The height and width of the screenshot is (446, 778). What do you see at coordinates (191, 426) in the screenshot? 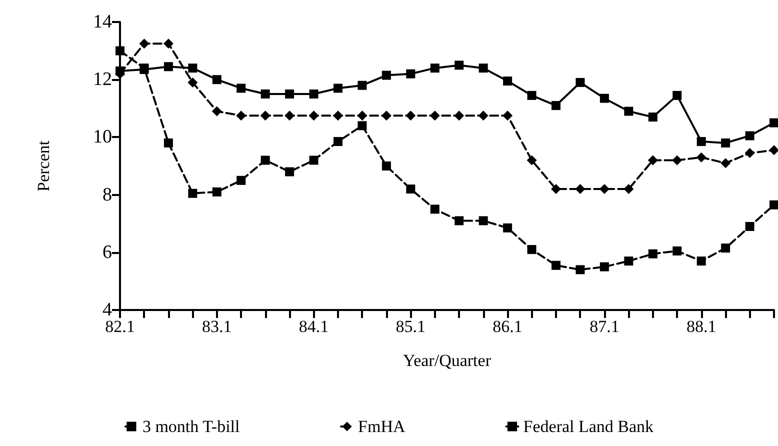
I see `legend-label: 3 month T-bill` at bounding box center [191, 426].